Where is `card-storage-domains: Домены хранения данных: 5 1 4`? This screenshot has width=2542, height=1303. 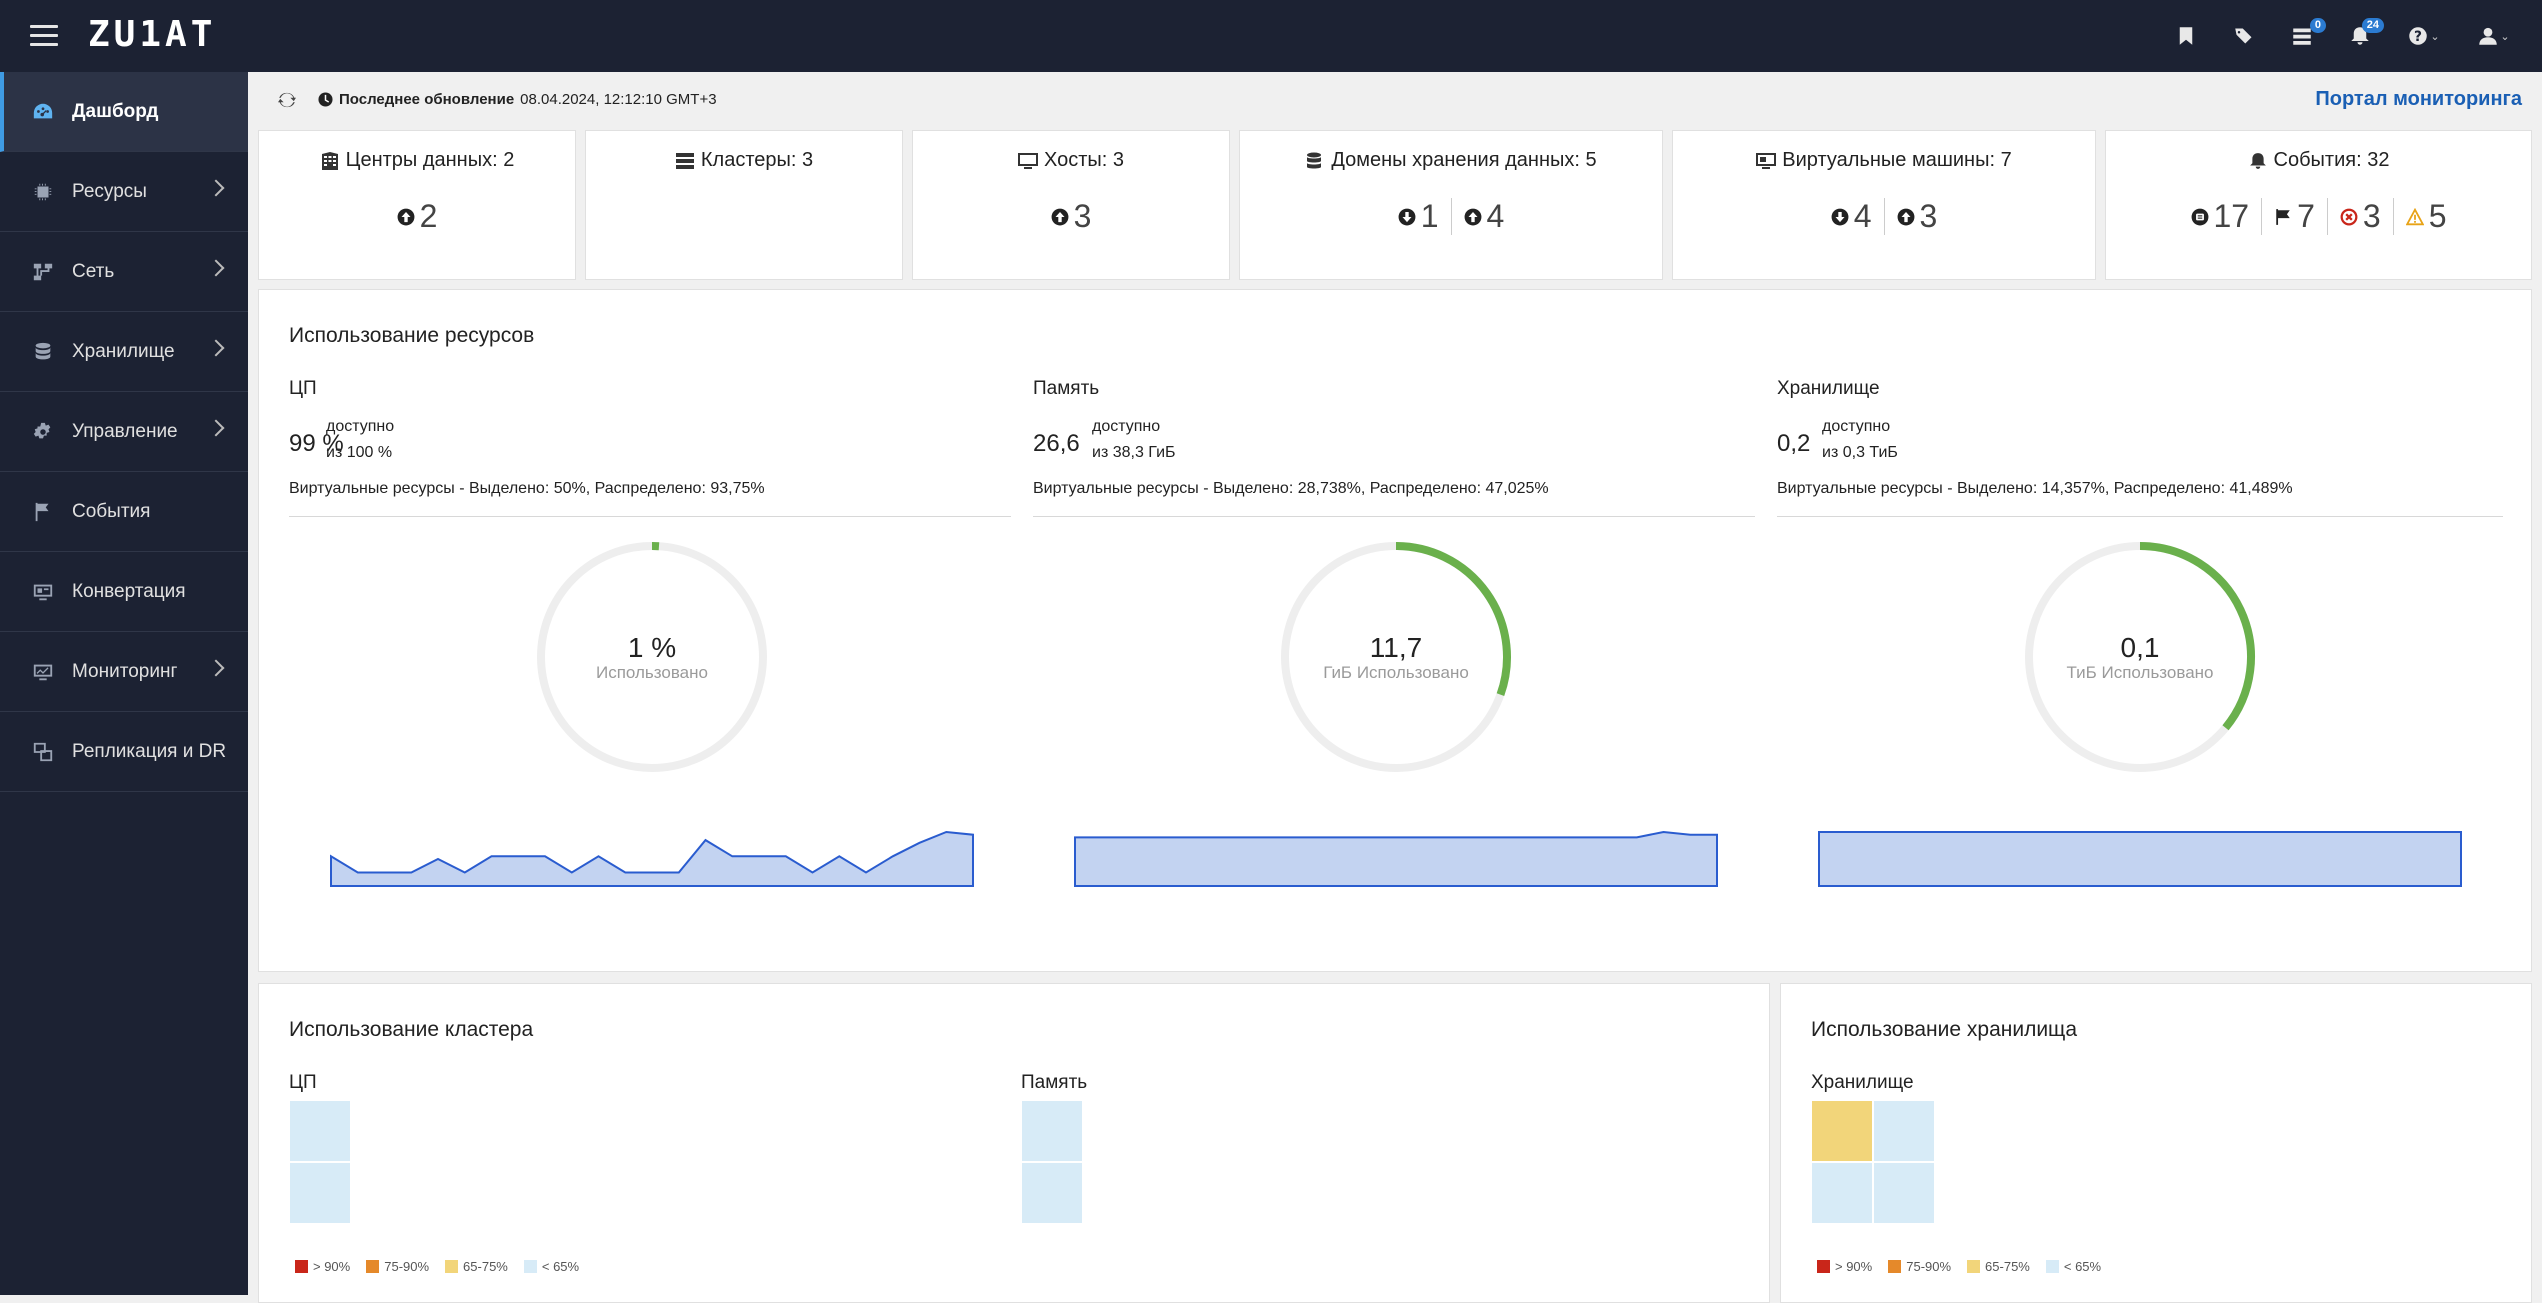
card-storage-domains: Домены хранения данных: 5 1 4 is located at coordinates (1451, 205).